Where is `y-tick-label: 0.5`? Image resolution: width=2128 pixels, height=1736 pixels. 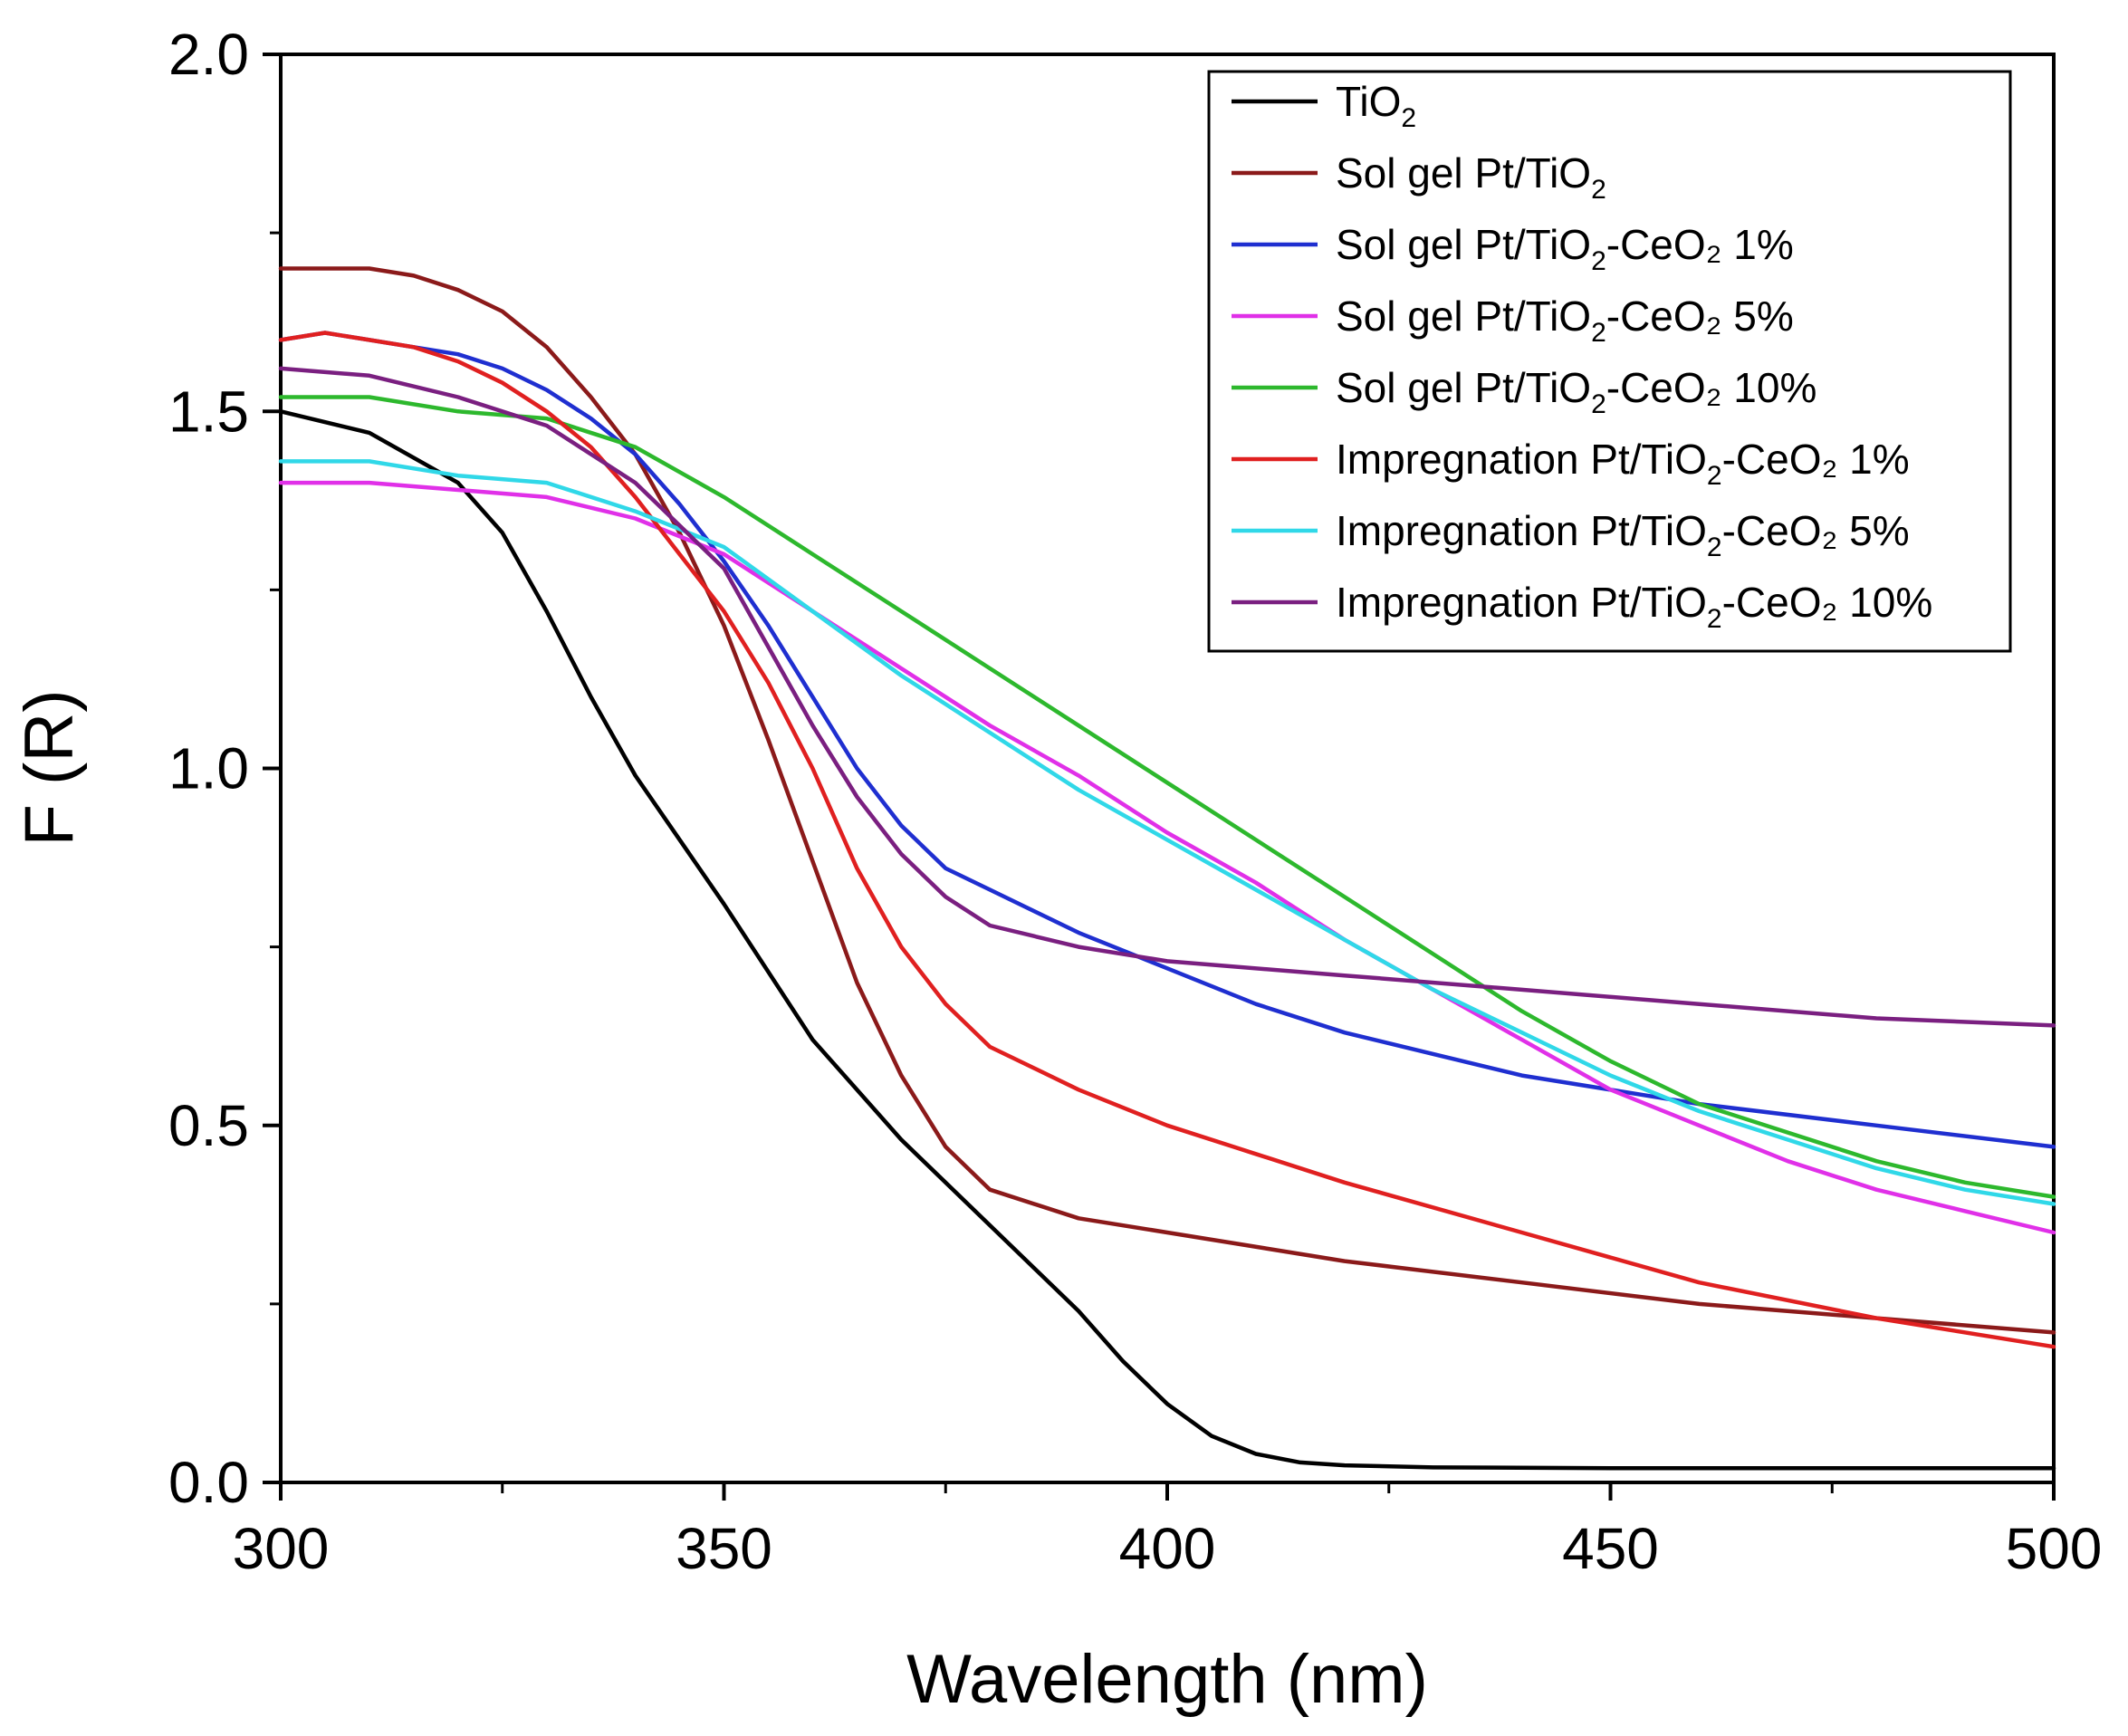
y-tick-label: 0.5 is located at coordinates (209, 1125).